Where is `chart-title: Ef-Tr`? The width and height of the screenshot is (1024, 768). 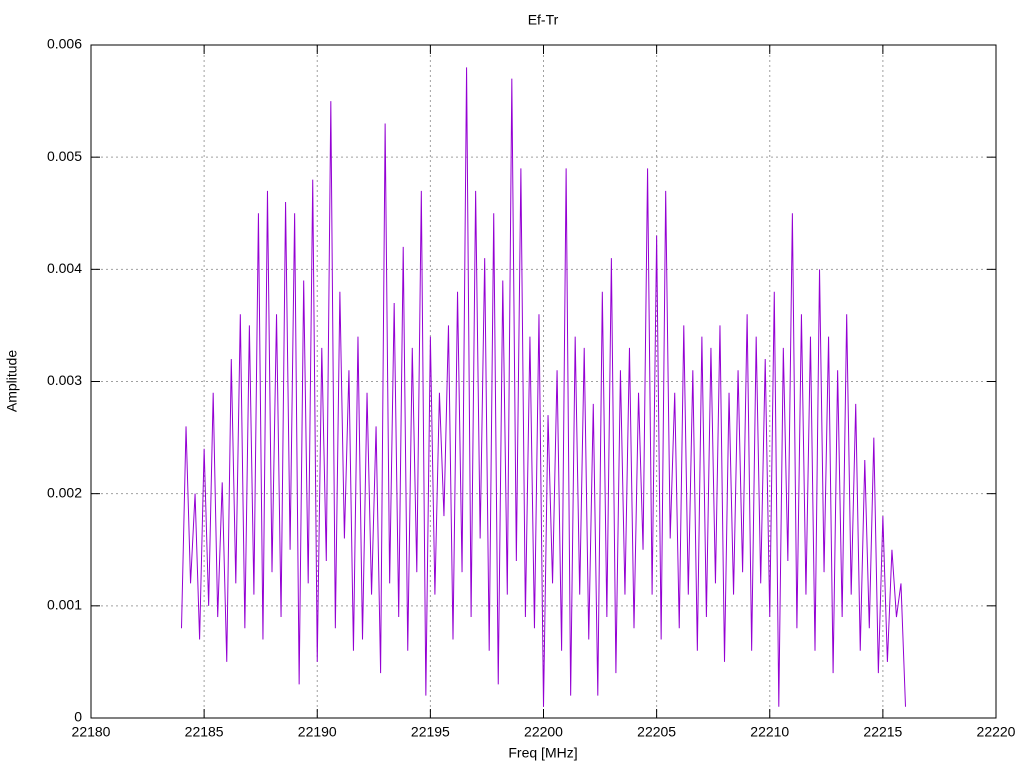
chart-title: Ef-Tr is located at coordinates (543, 20).